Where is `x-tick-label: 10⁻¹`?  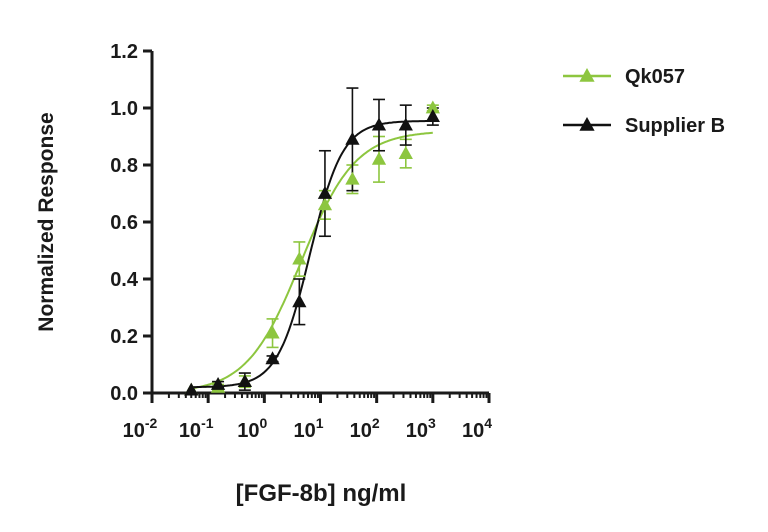
x-tick-label: 10⁻¹ is located at coordinates (196, 428).